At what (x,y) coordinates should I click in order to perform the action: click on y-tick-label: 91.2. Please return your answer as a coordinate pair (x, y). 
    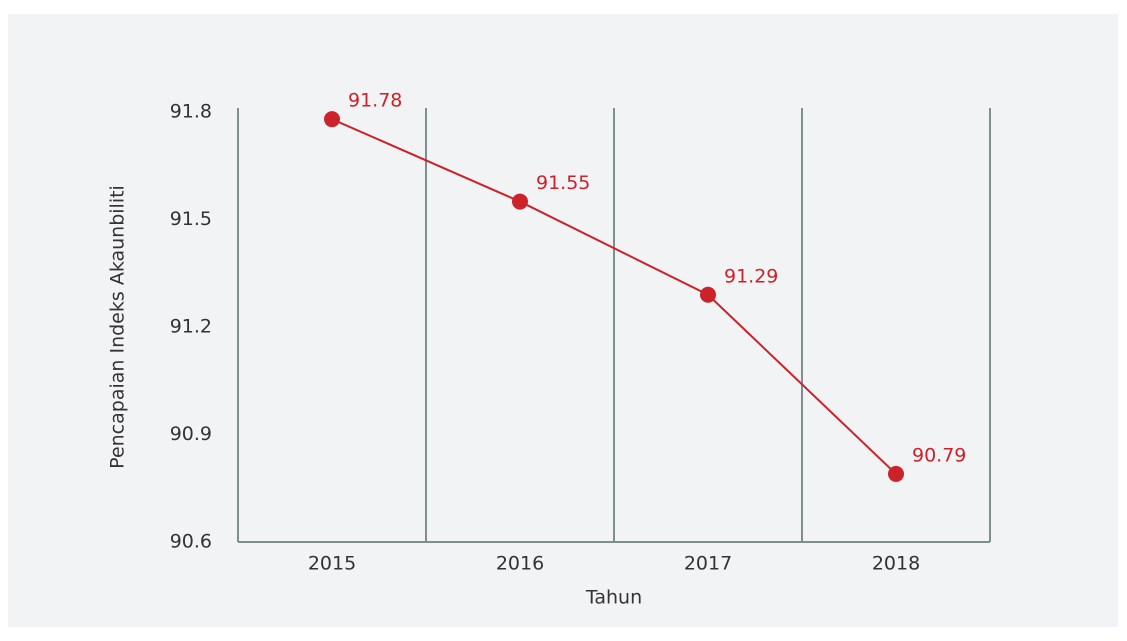
    Looking at the image, I should click on (191, 327).